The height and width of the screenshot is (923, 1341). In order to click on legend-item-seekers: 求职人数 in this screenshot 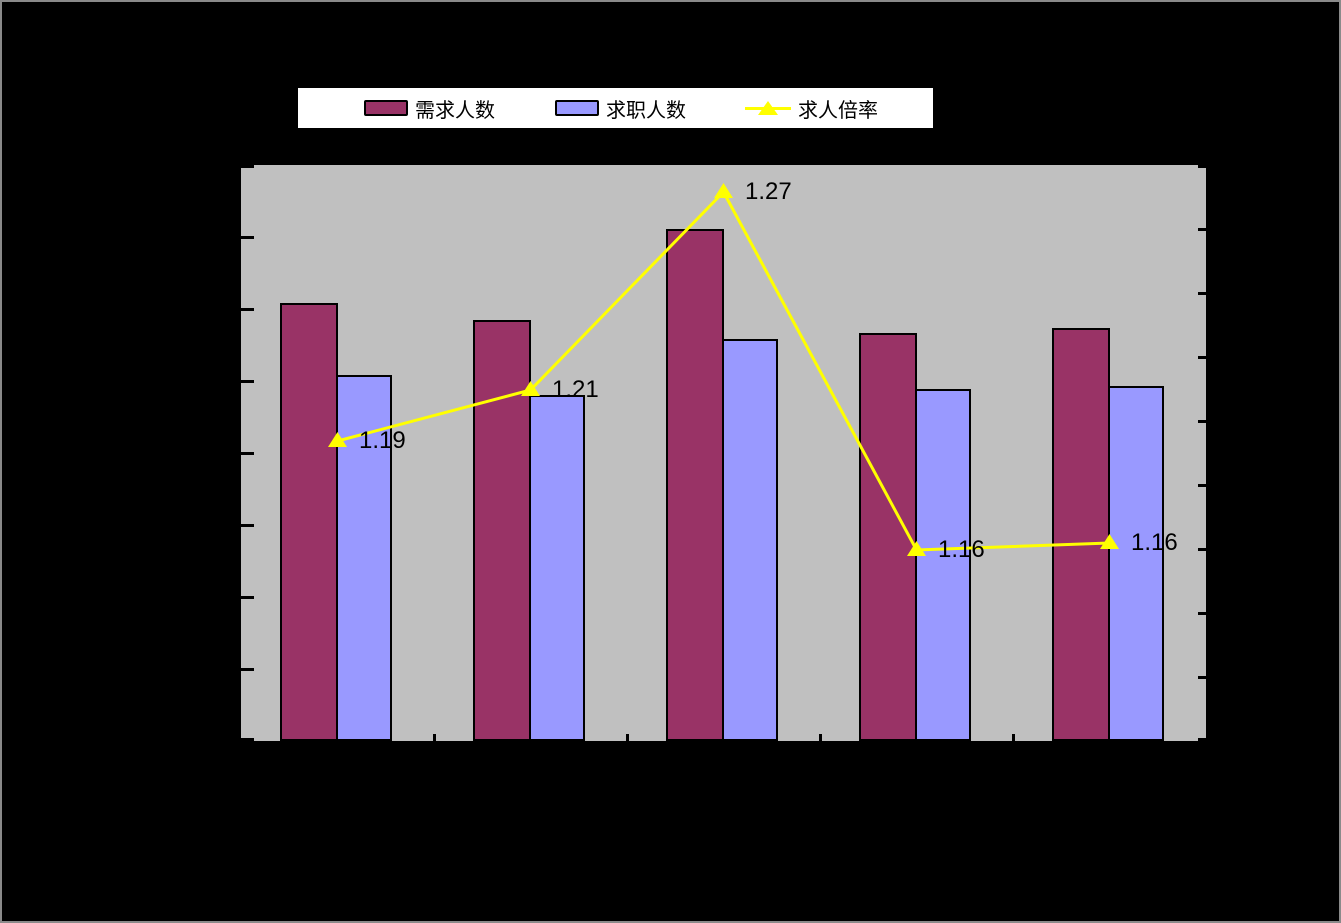, I will do `click(620, 108)`.